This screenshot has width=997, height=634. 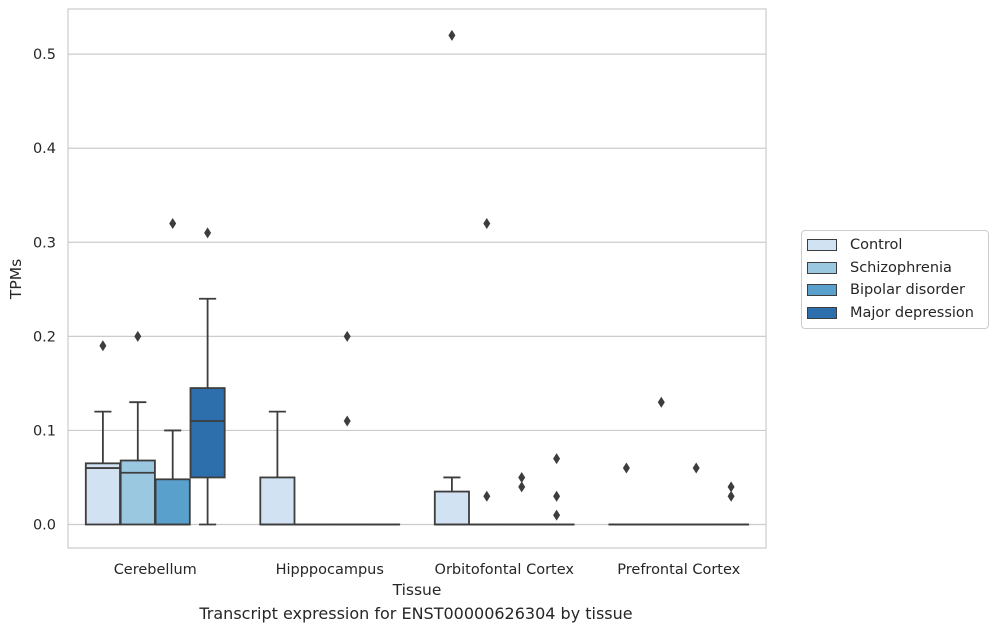 I want to click on y-axis-title: TPMs, so click(x=16, y=279).